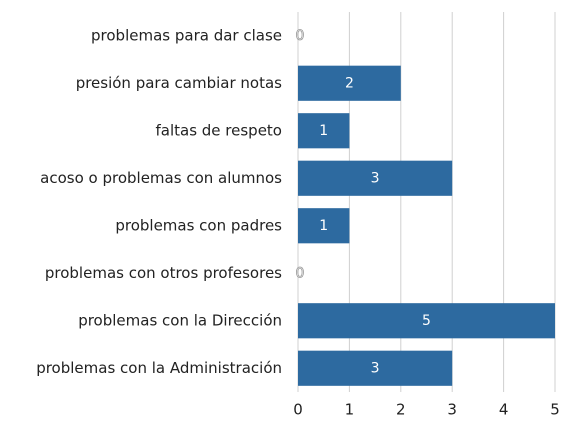 This screenshot has height=421, width=562. Describe the element at coordinates (198, 225) in the screenshot. I see `y-tick-label: problemas con padres` at that location.